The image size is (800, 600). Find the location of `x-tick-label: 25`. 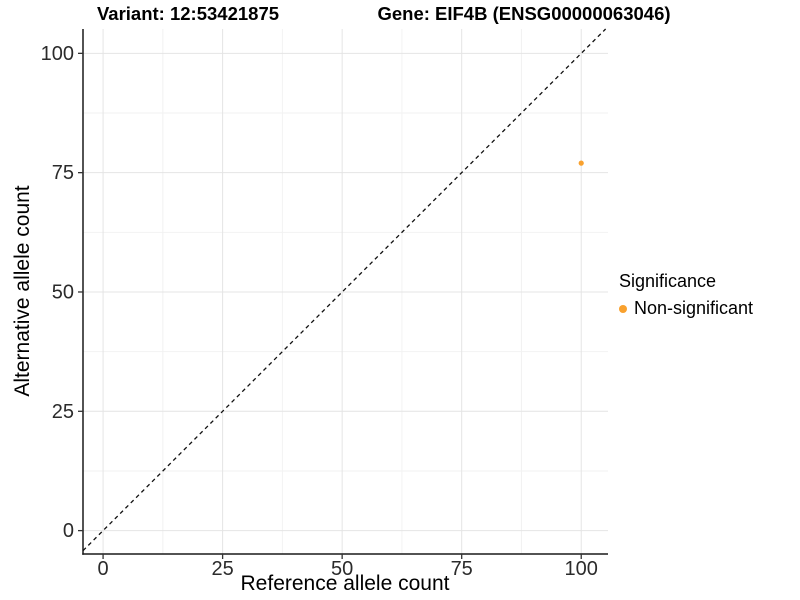

x-tick-label: 25 is located at coordinates (222, 569).